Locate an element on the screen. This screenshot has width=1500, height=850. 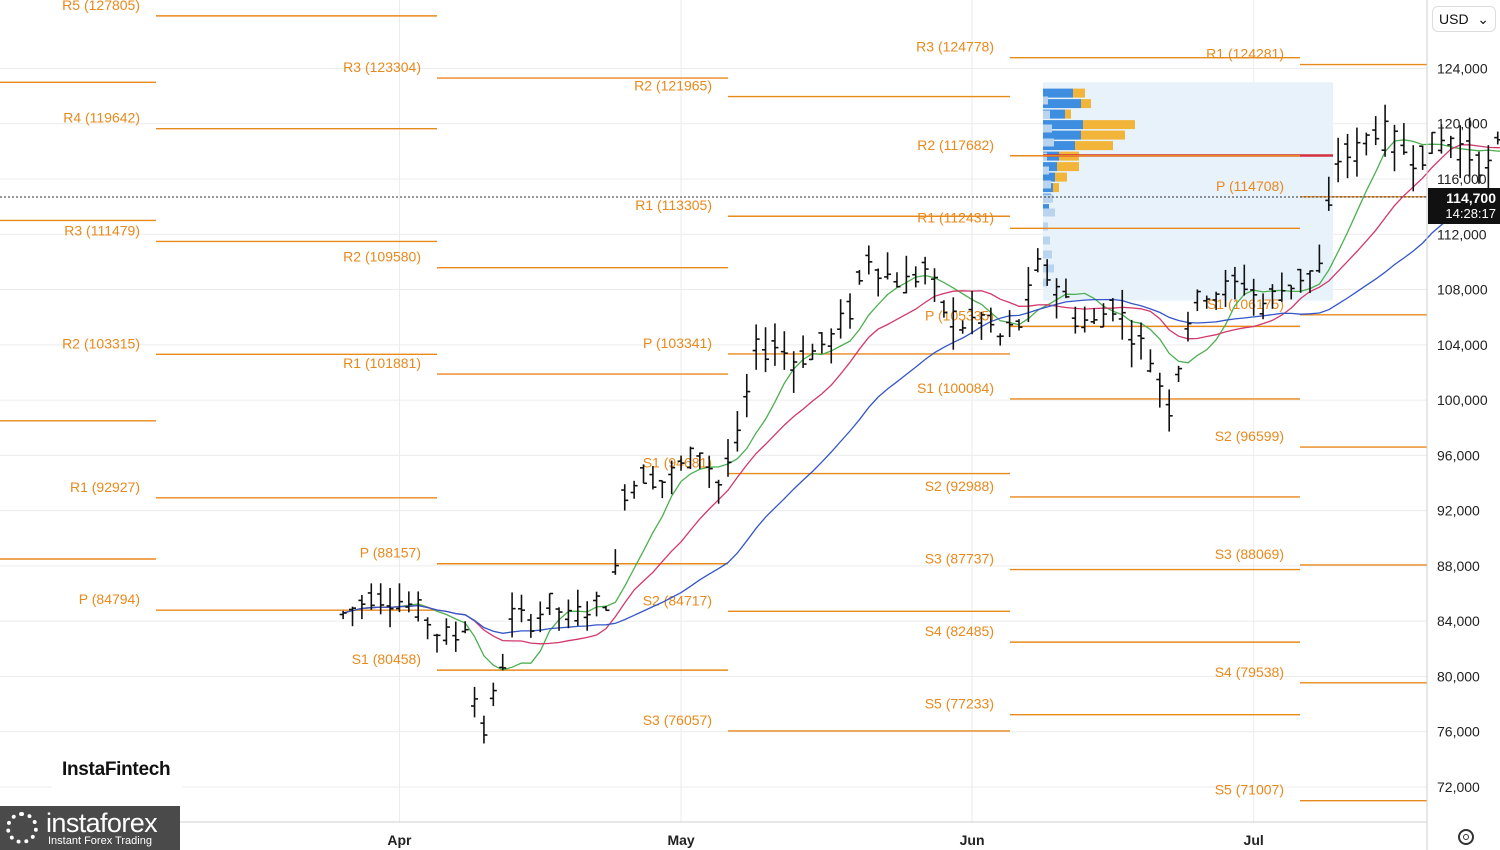
brand-panel is located at coordinates (117, 767).